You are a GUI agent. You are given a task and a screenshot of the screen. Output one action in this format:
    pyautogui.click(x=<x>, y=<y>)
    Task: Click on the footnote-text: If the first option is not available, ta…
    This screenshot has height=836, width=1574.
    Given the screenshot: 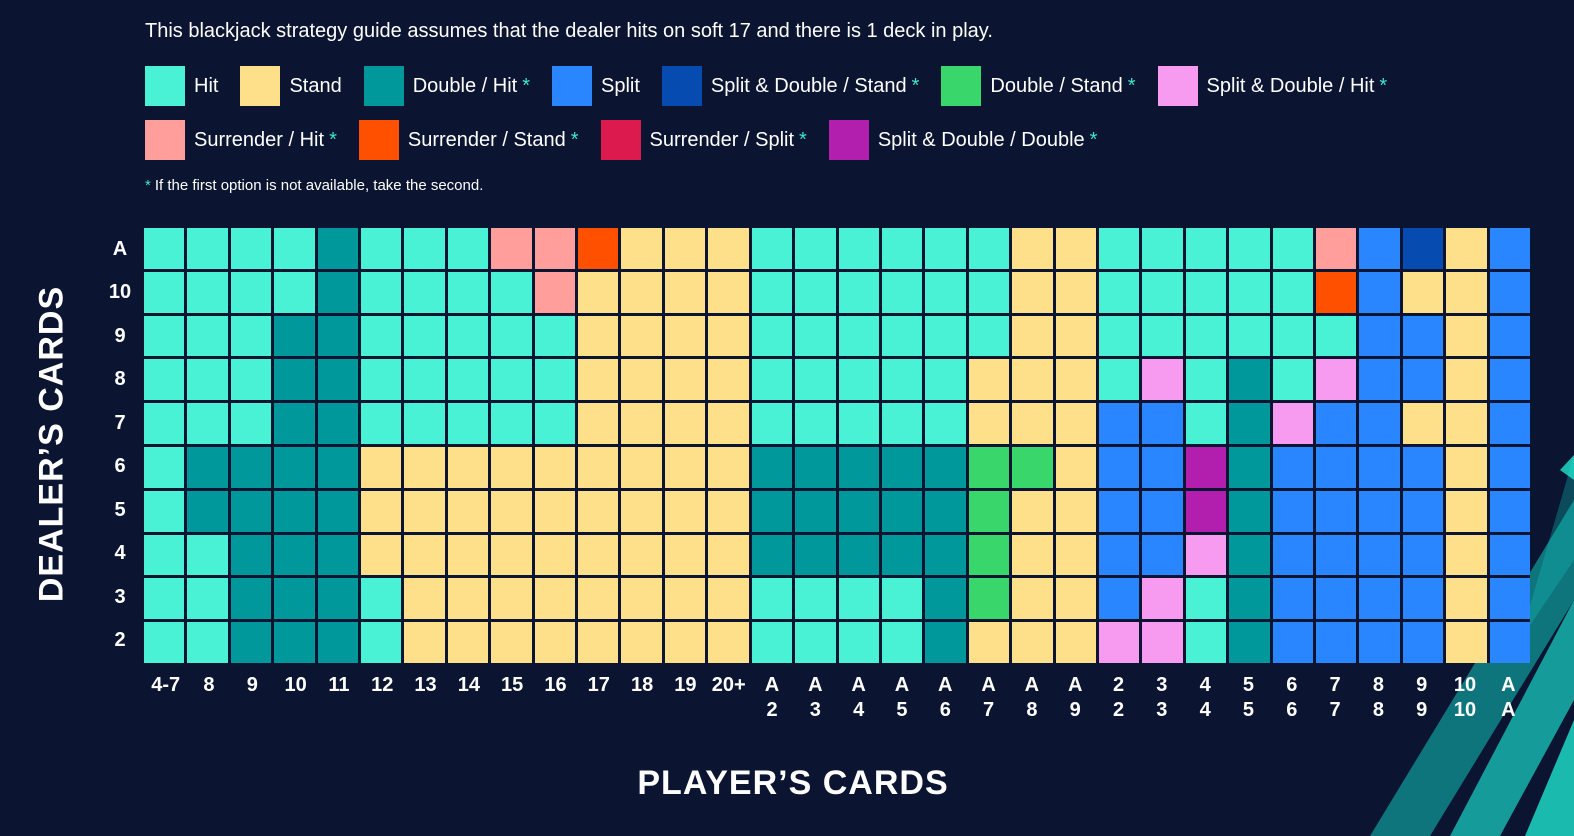 What is the action you would take?
    pyautogui.click(x=319, y=185)
    